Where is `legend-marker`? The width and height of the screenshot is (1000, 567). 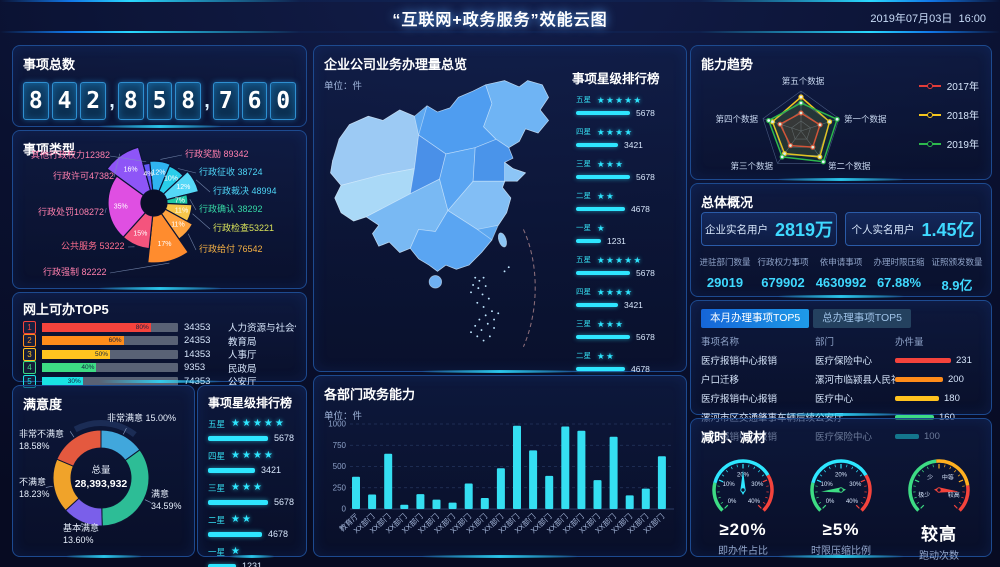
legend-marker is located at coordinates (929, 143).